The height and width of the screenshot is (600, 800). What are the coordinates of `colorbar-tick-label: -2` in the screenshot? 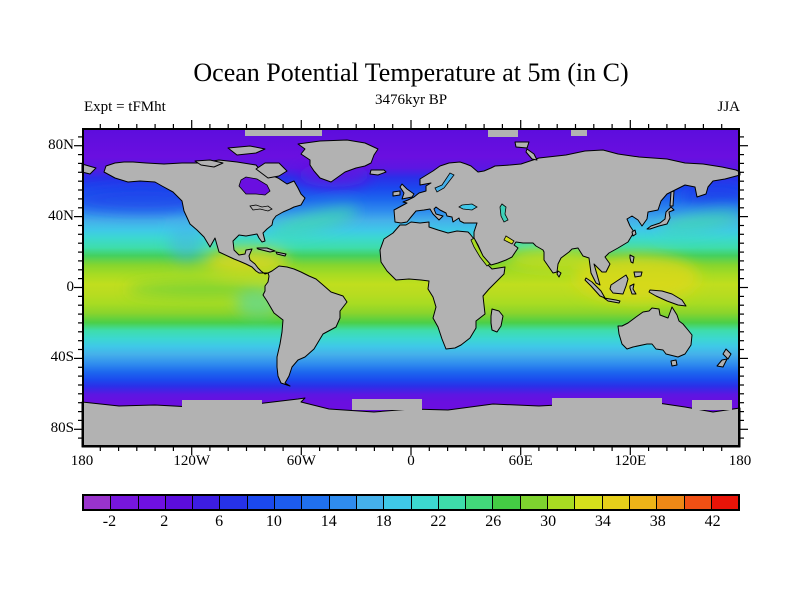 It's located at (109, 521).